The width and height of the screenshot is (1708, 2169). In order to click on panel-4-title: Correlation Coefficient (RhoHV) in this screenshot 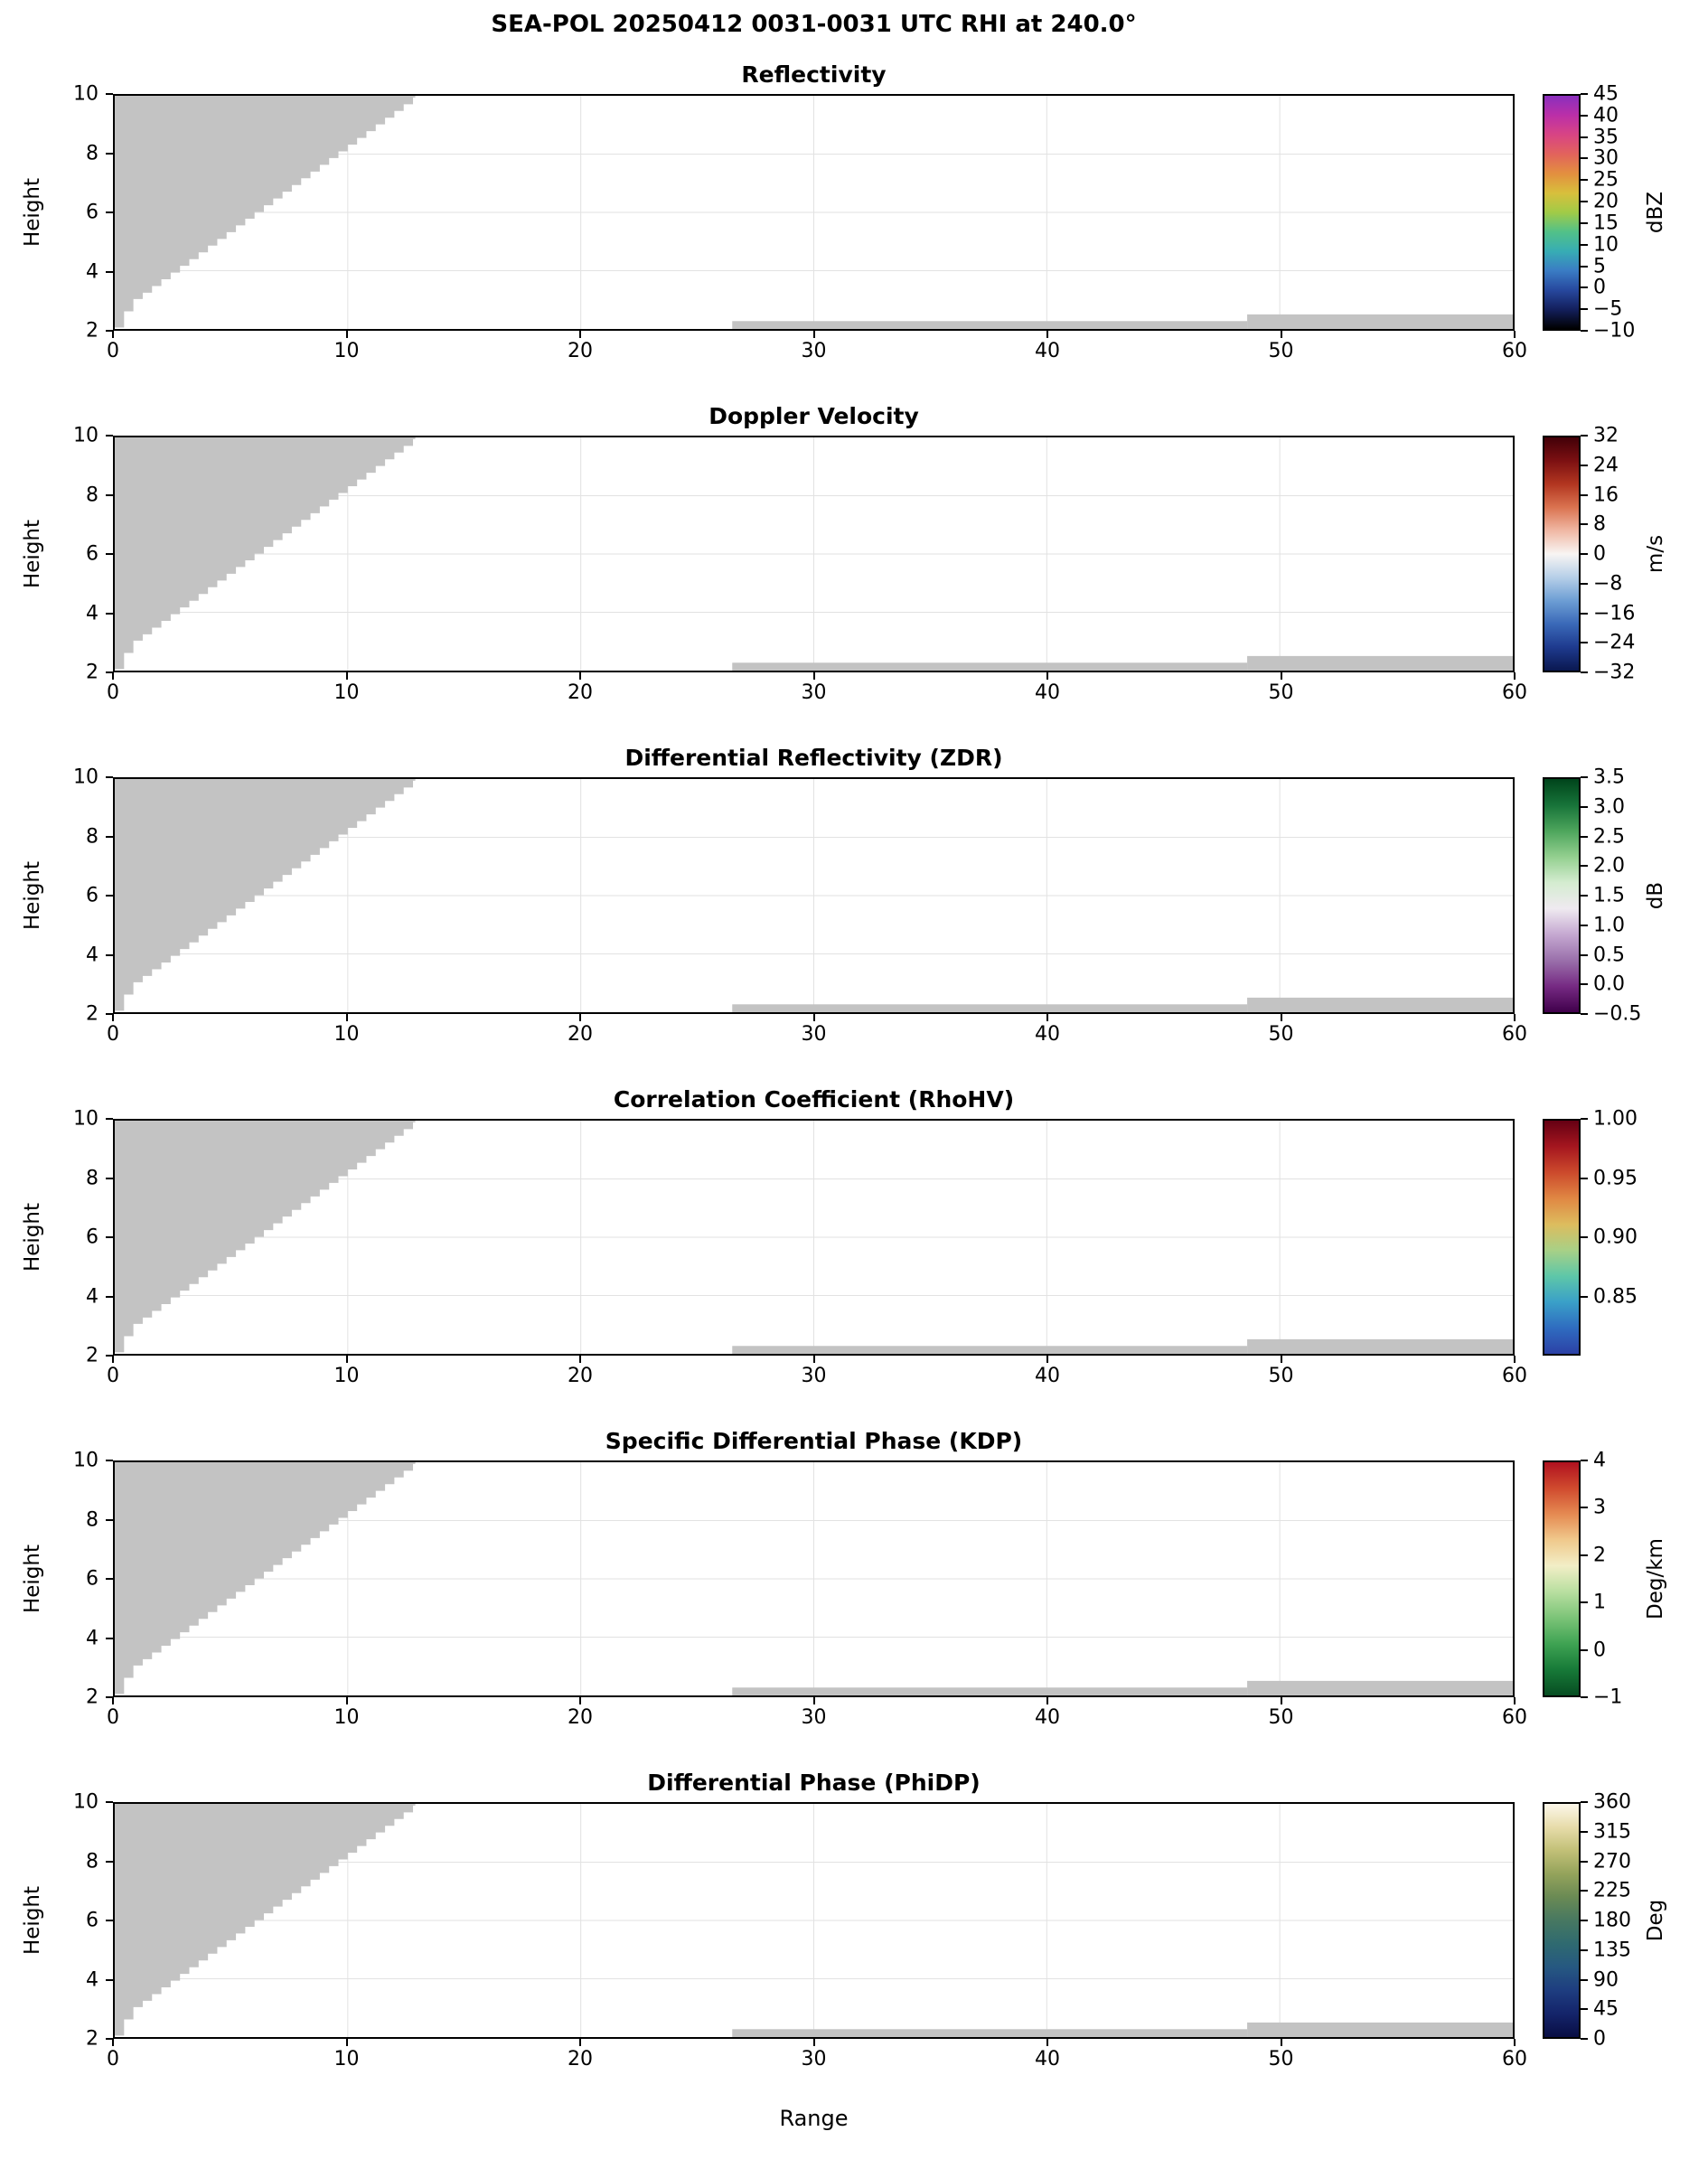, I will do `click(814, 1100)`.